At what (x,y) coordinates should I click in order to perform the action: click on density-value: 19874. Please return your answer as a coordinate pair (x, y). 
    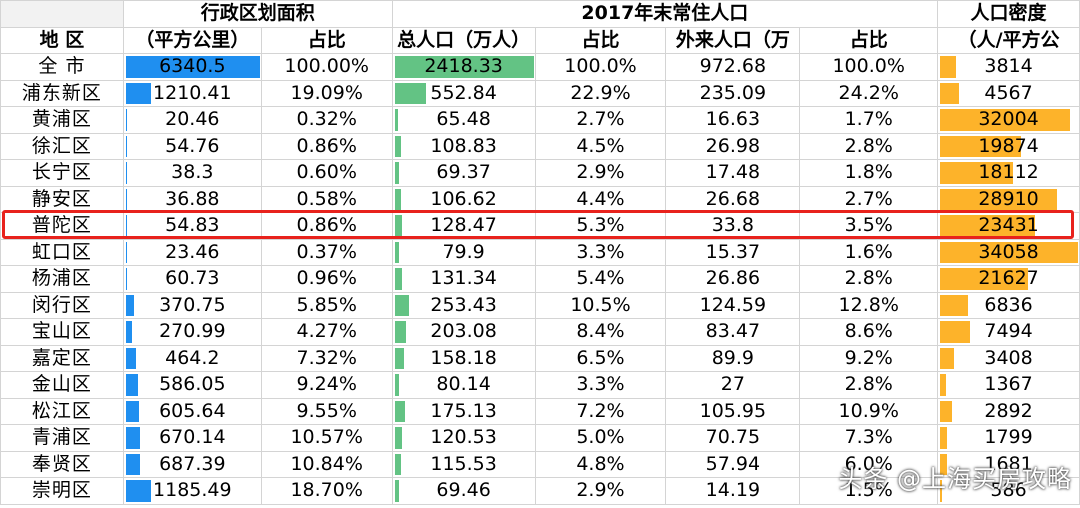
    Looking at the image, I should click on (1008, 145).